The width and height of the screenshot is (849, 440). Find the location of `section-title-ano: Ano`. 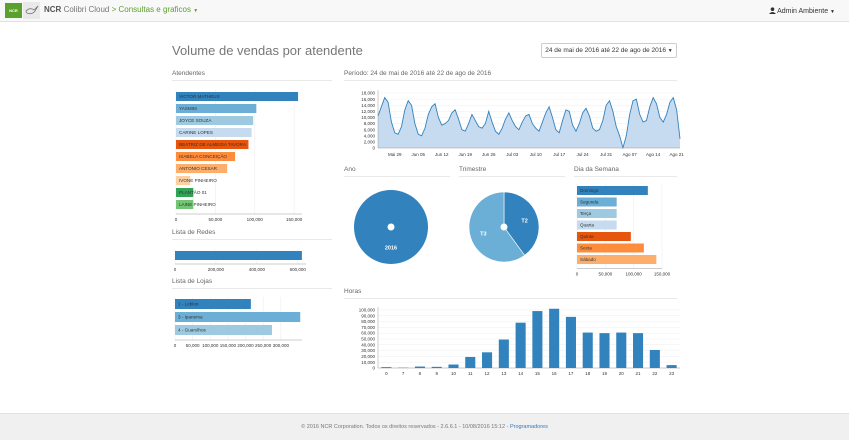

section-title-ano: Ano is located at coordinates (350, 169).